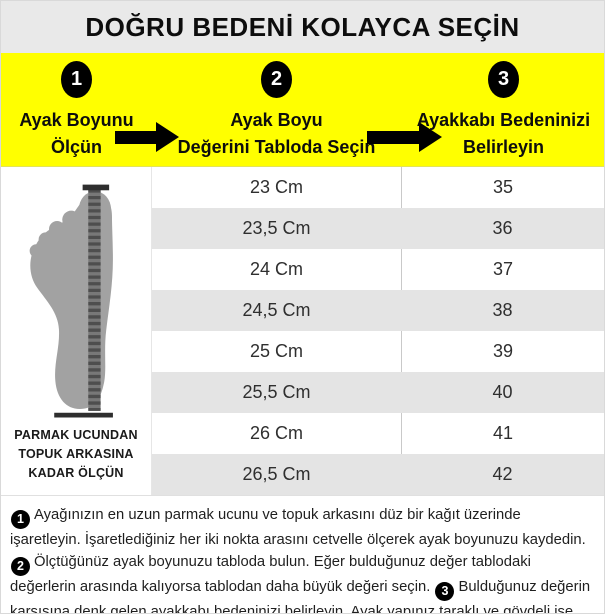 This screenshot has height=614, width=605. Describe the element at coordinates (378, 187) in the screenshot. I see `table-row: 23 Cm 35` at that location.